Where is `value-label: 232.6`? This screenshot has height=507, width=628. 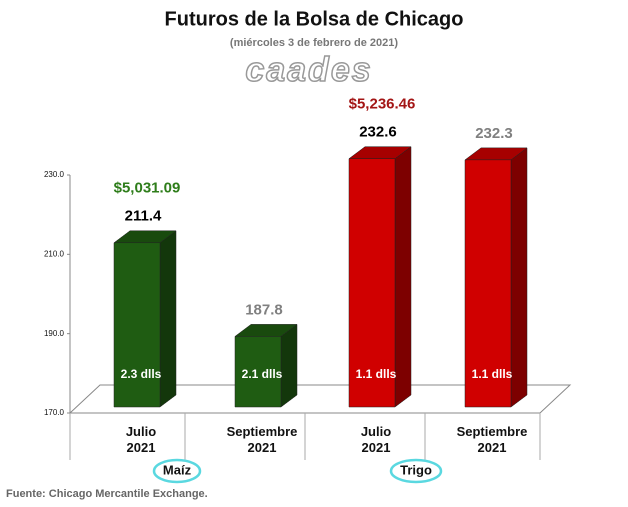 value-label: 232.6 is located at coordinates (378, 132).